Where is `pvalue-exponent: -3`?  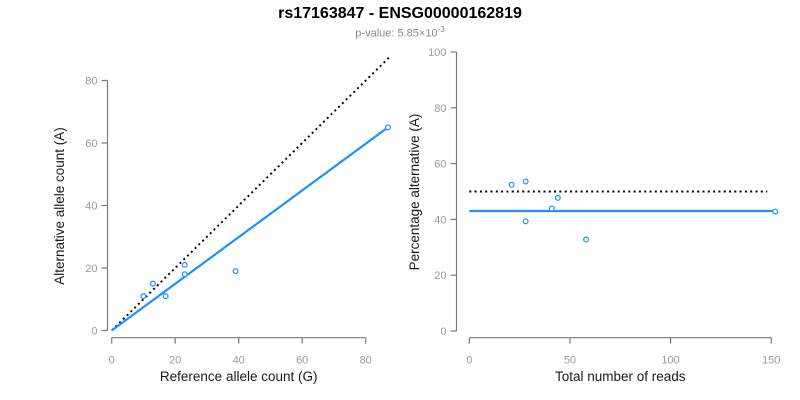
pvalue-exponent: -3 is located at coordinates (441, 29).